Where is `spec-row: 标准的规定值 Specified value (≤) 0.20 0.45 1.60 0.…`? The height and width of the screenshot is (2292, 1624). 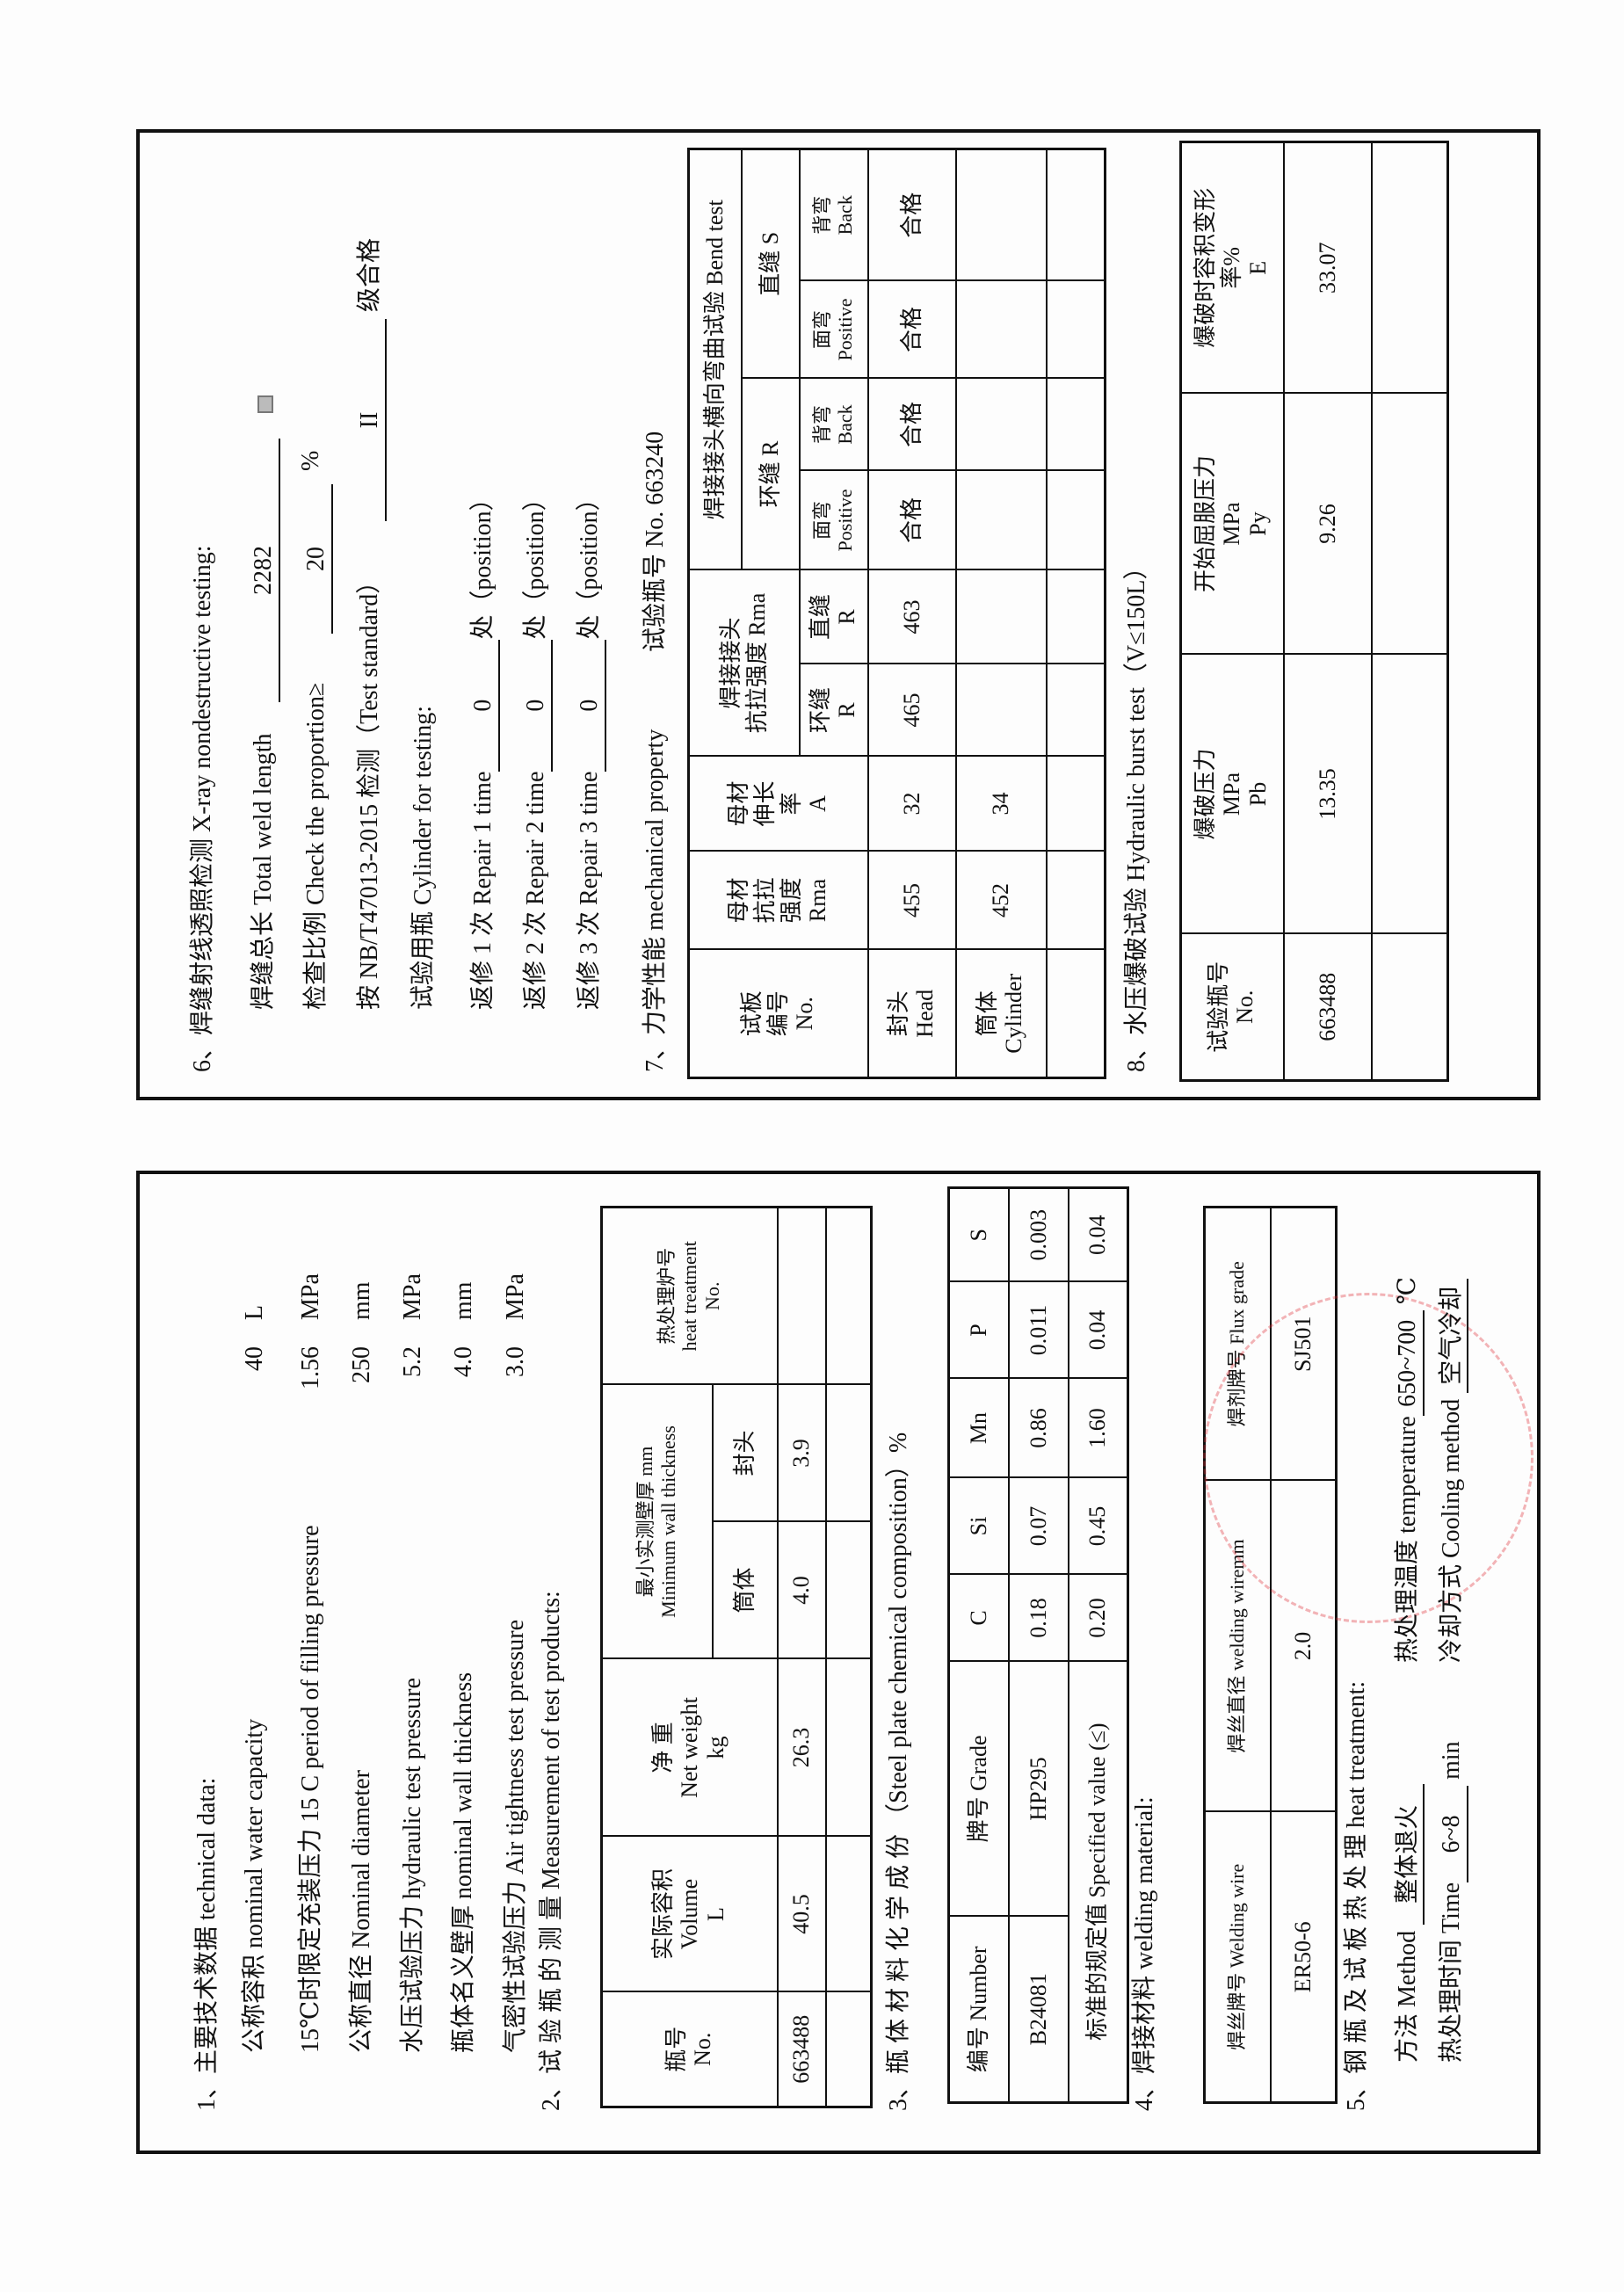 spec-row: 标准的规定值 Specified value (≤) 0.20 0.45 1.60 0.… is located at coordinates (1098, 1645).